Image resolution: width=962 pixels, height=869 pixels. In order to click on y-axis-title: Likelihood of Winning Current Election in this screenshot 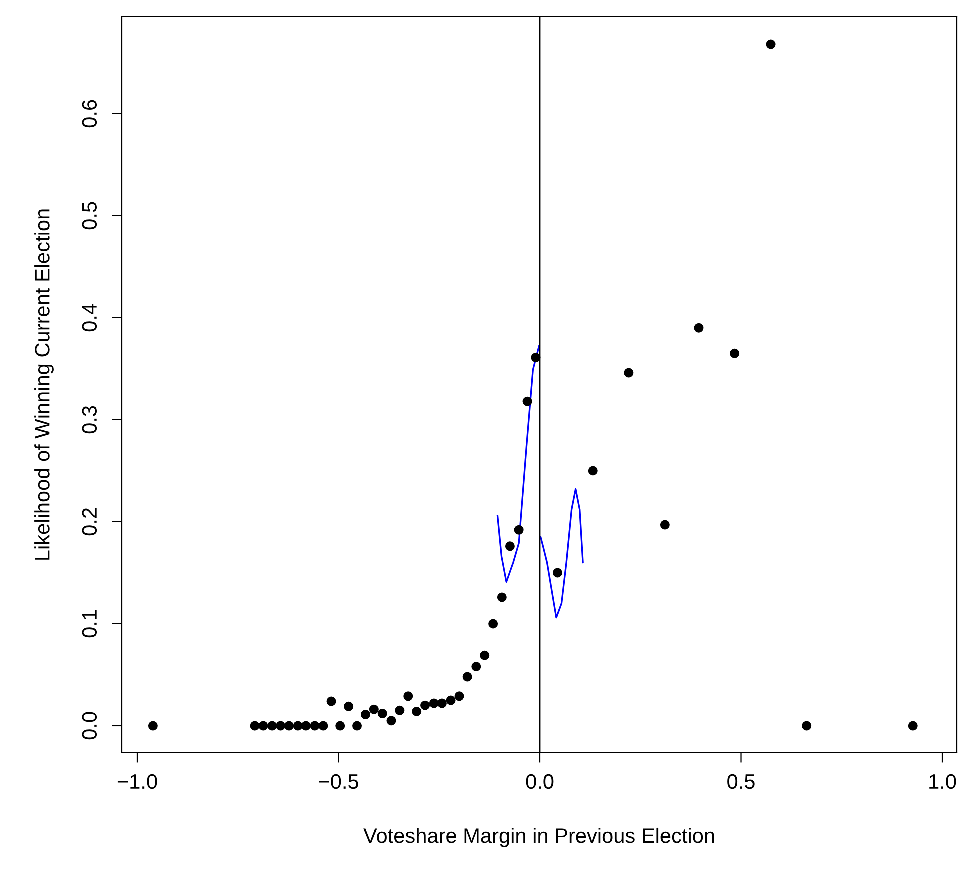, I will do `click(44, 385)`.